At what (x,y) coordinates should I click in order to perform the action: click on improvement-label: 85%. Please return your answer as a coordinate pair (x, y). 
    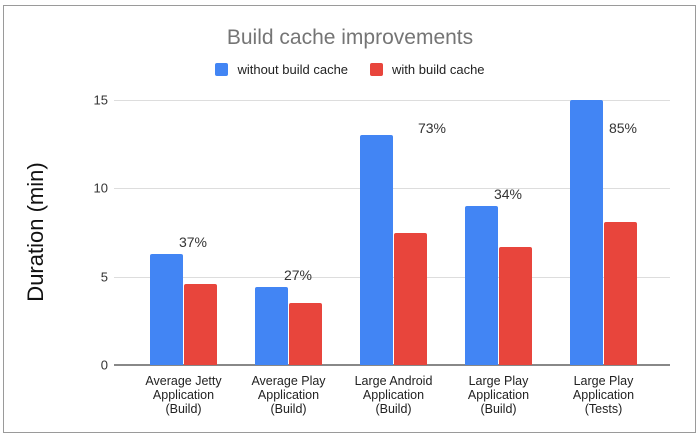
    Looking at the image, I should click on (623, 128).